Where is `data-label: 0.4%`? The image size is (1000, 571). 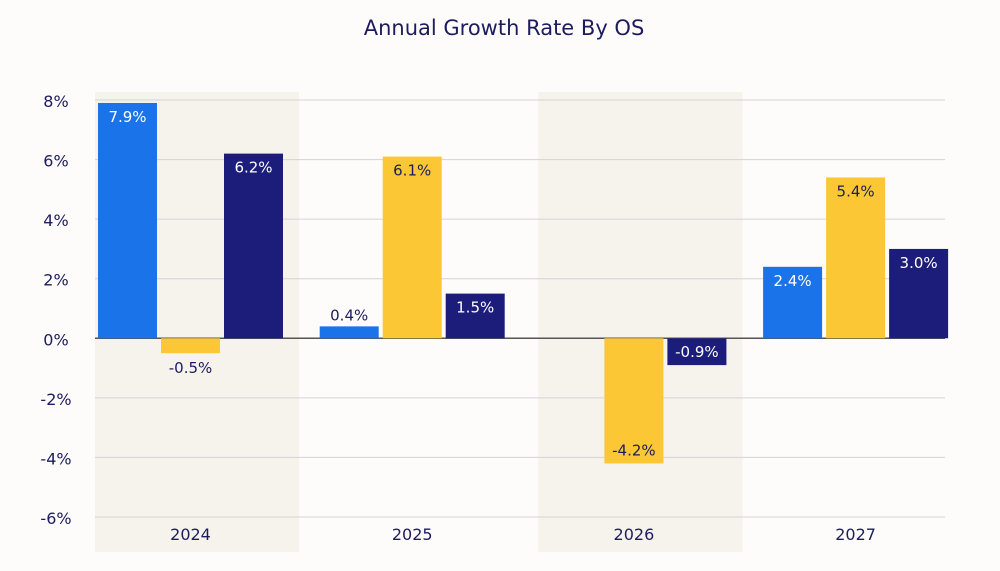
data-label: 0.4% is located at coordinates (349, 315).